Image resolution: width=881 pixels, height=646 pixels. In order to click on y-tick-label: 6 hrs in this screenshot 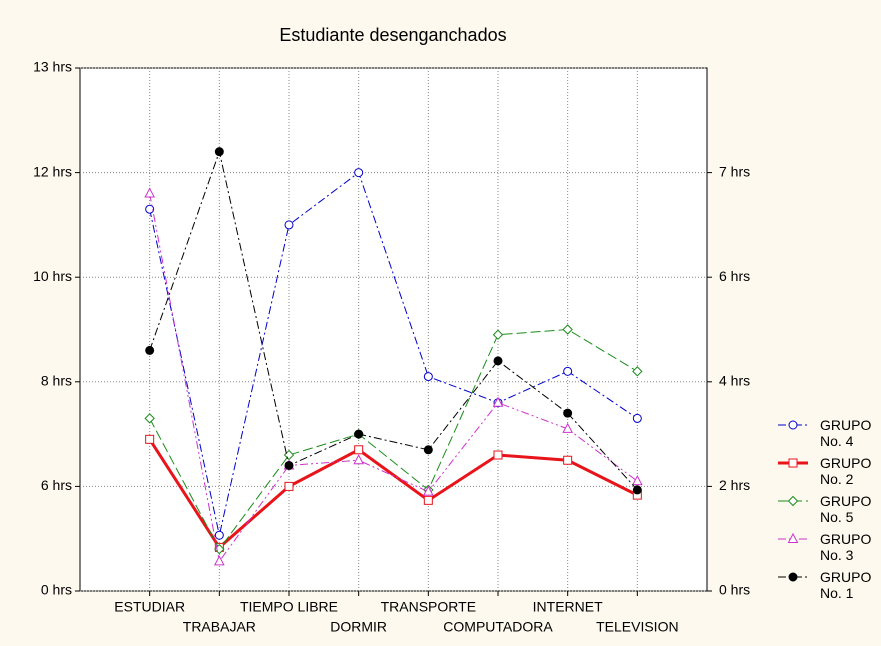, I will do `click(56, 485)`.